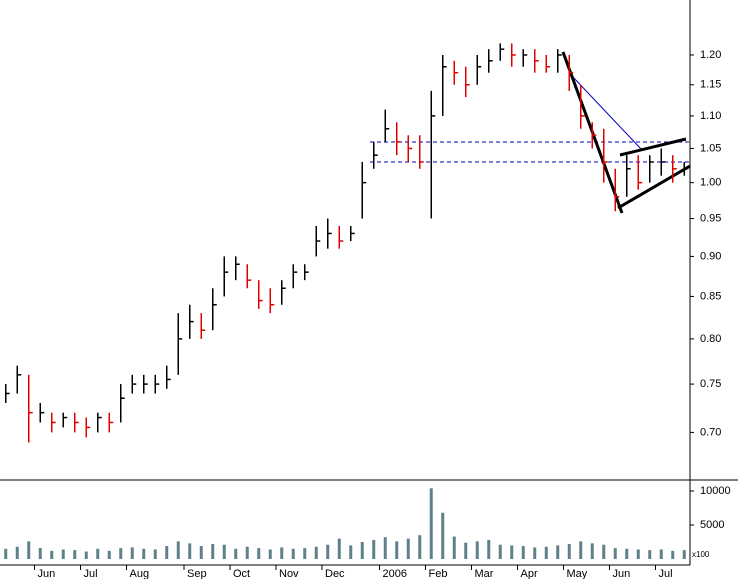 This screenshot has width=738, height=579. I want to click on volume-unit: x100, so click(701, 554).